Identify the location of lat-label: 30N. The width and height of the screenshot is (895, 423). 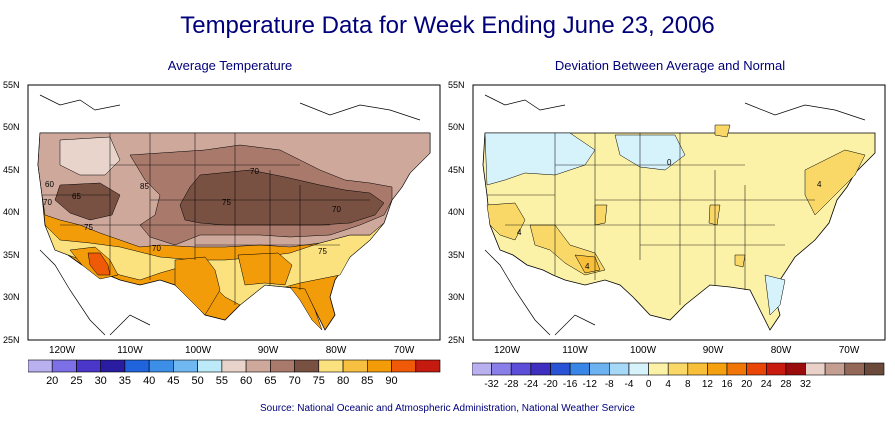
(456, 297).